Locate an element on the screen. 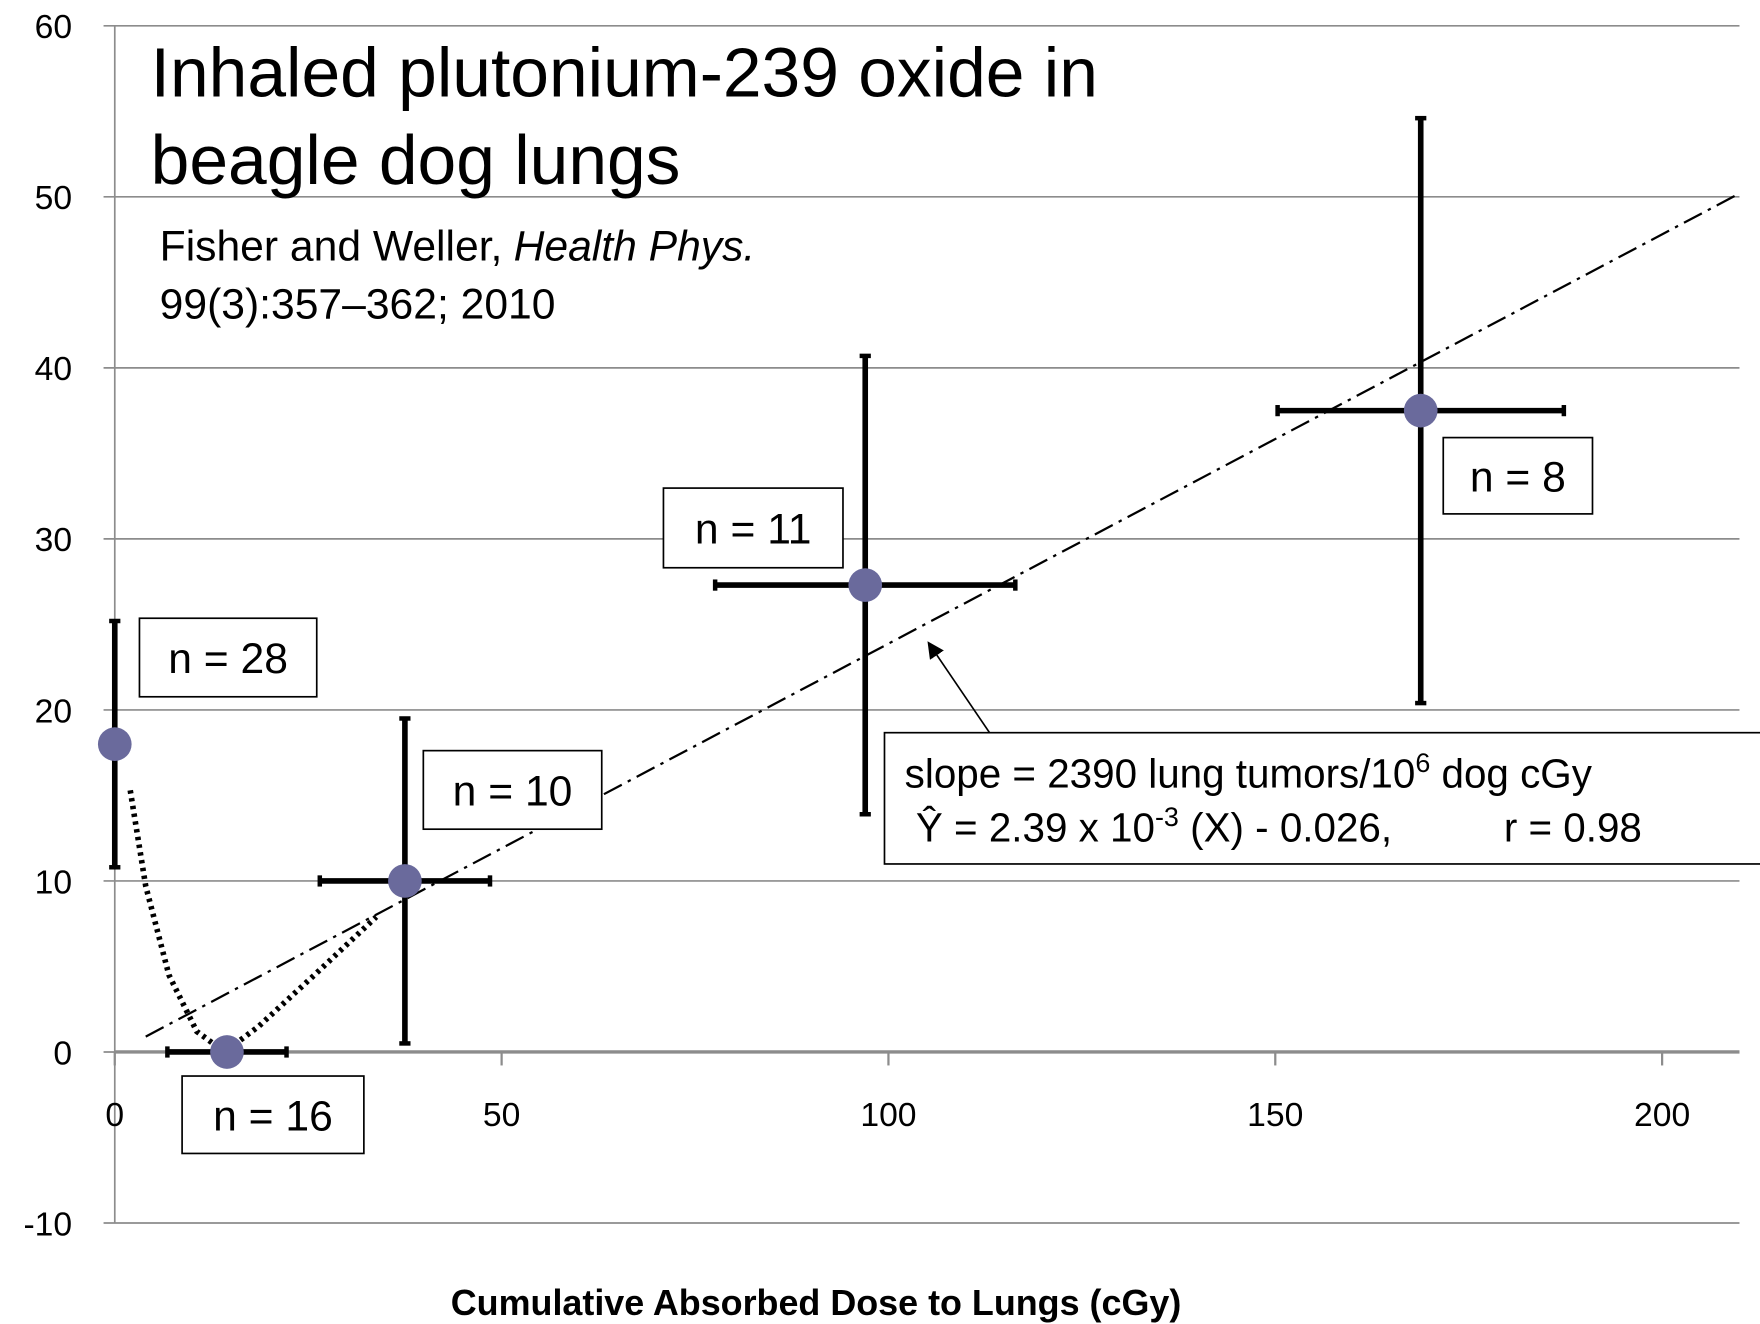  annotation-equation: Ŷ = 2.39 x 10-3 (X) - 0.026, is located at coordinates (1154, 826).